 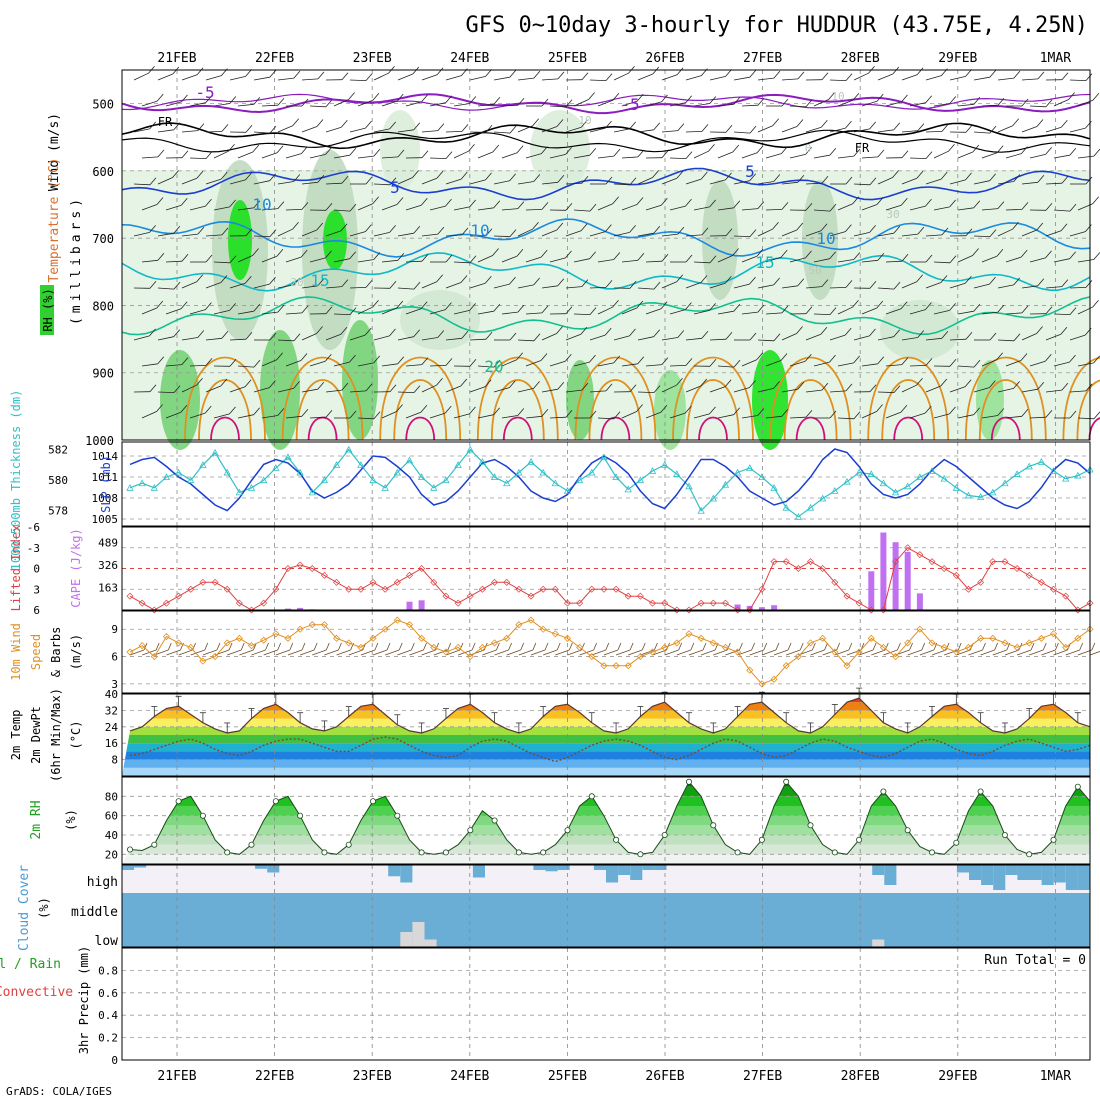 I want to click on pressure-tick-label: 600, so click(x=103, y=172).